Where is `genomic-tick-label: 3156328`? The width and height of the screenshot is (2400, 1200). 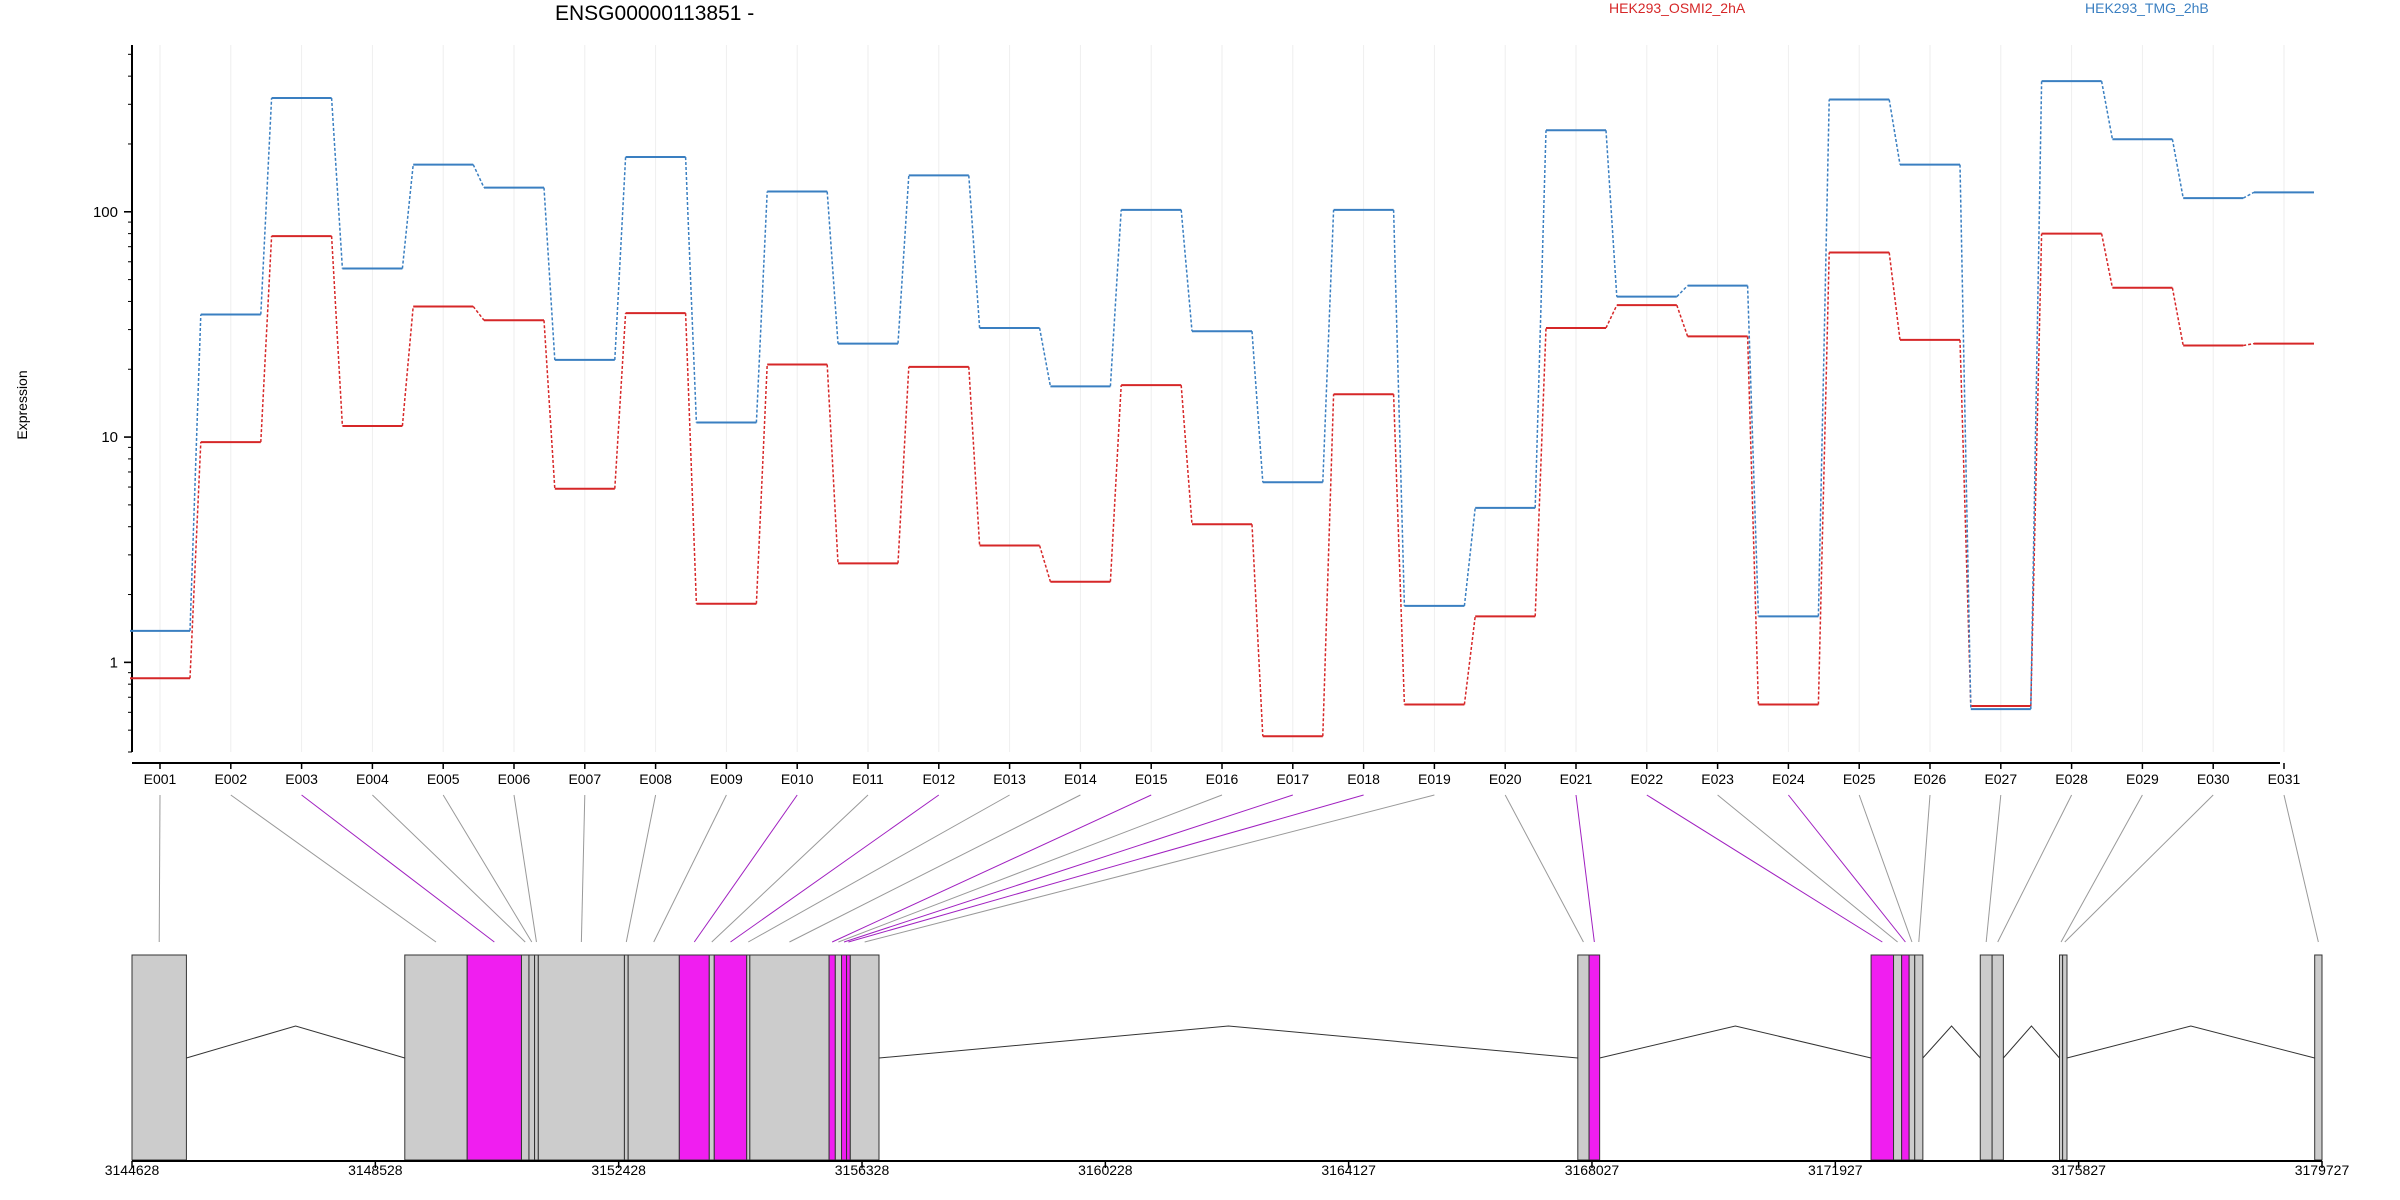 genomic-tick-label: 3156328 is located at coordinates (862, 1170).